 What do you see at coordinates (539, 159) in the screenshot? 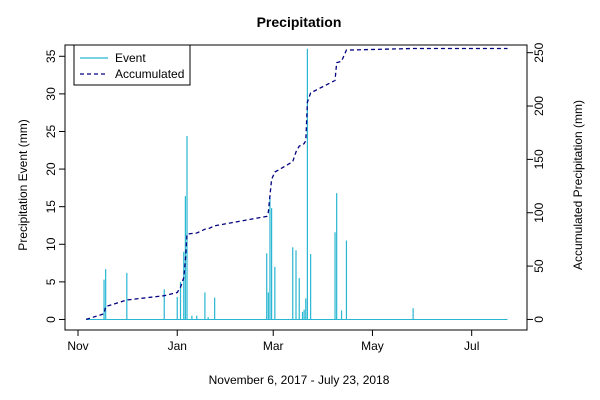
I see `y-right-tick-label-150: 150` at bounding box center [539, 159].